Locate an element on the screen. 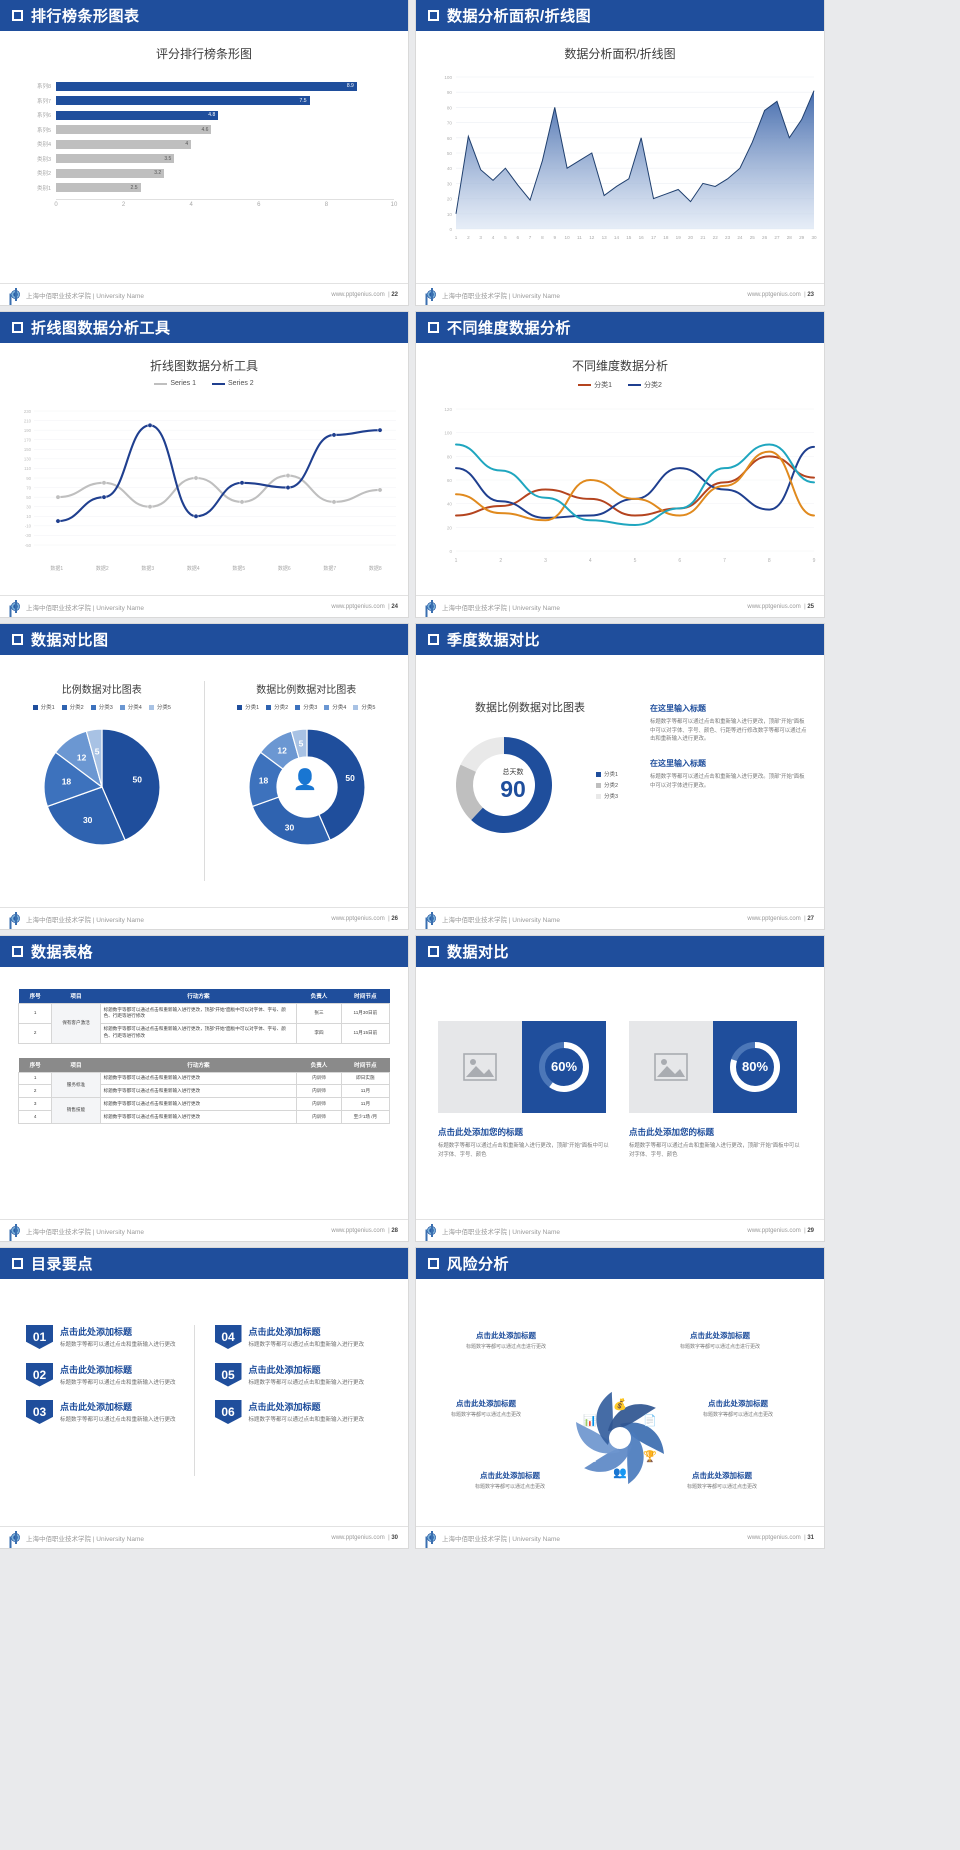  table-header-cell: 序号 is located at coordinates (35, 996).